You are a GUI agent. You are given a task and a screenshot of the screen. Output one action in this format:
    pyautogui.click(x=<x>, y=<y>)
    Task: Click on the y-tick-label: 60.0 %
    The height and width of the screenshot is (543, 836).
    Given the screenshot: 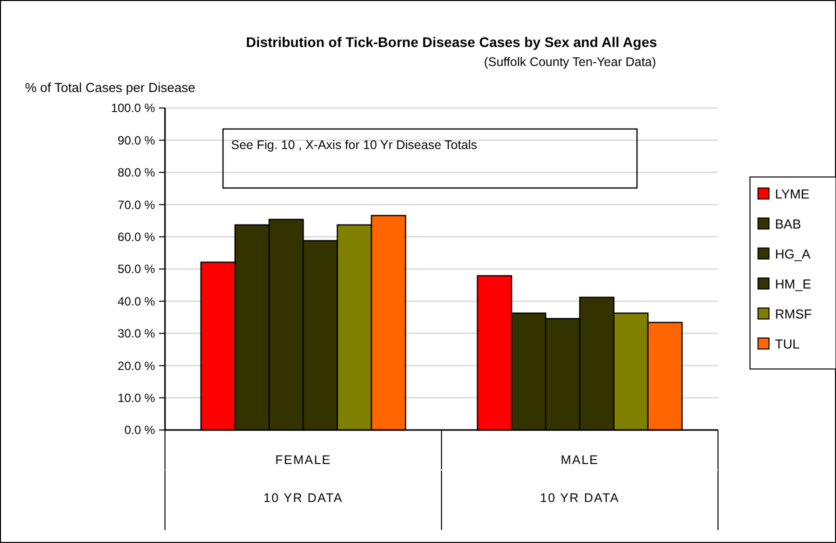 What is the action you would take?
    pyautogui.click(x=137, y=237)
    